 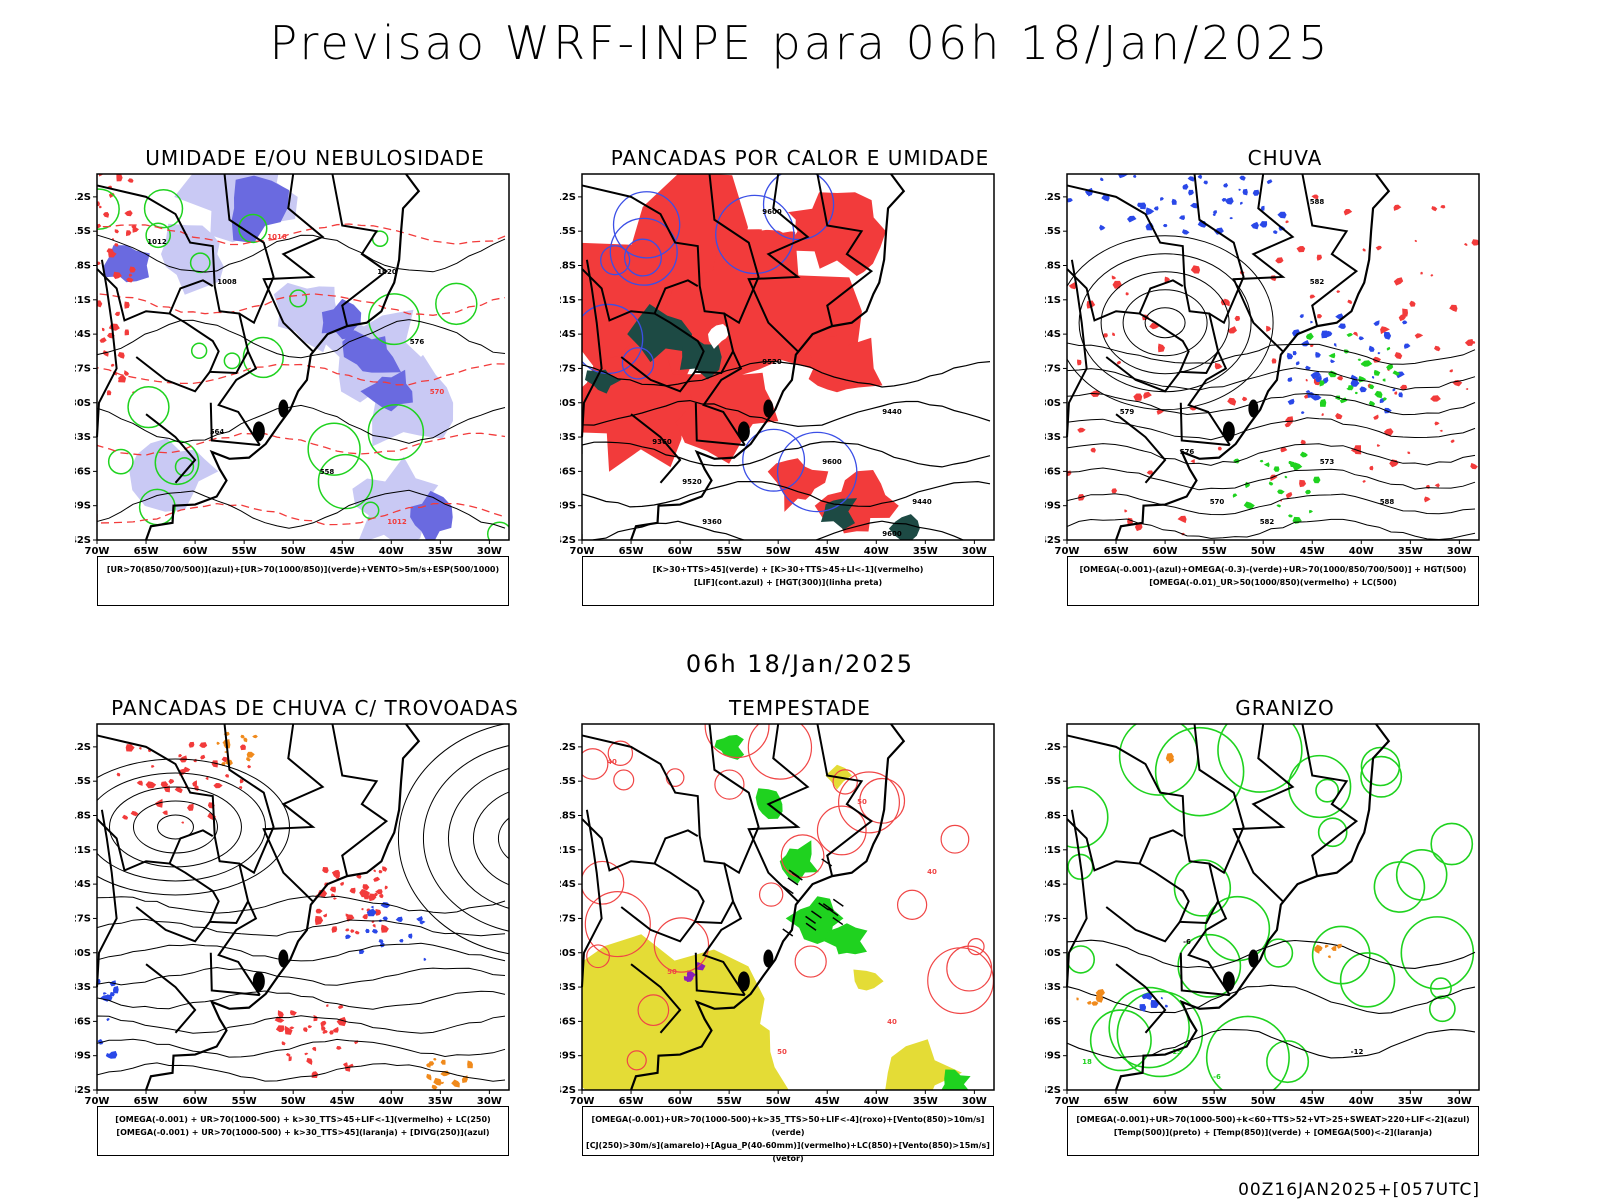 I want to click on contour-label: 9360, so click(x=662, y=442).